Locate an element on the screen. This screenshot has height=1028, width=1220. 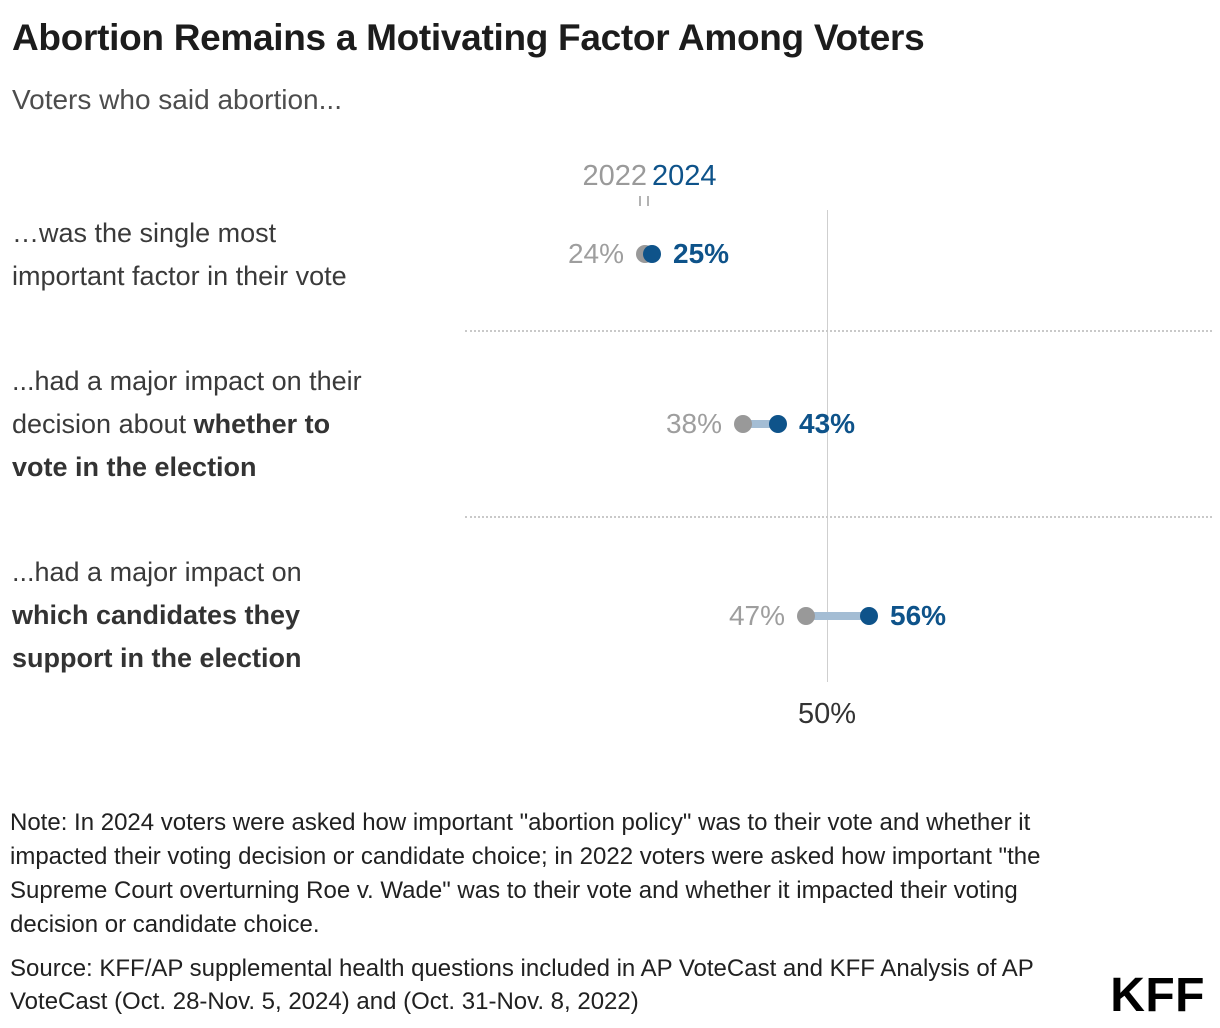
row-label-text: decision about is located at coordinates (103, 424).